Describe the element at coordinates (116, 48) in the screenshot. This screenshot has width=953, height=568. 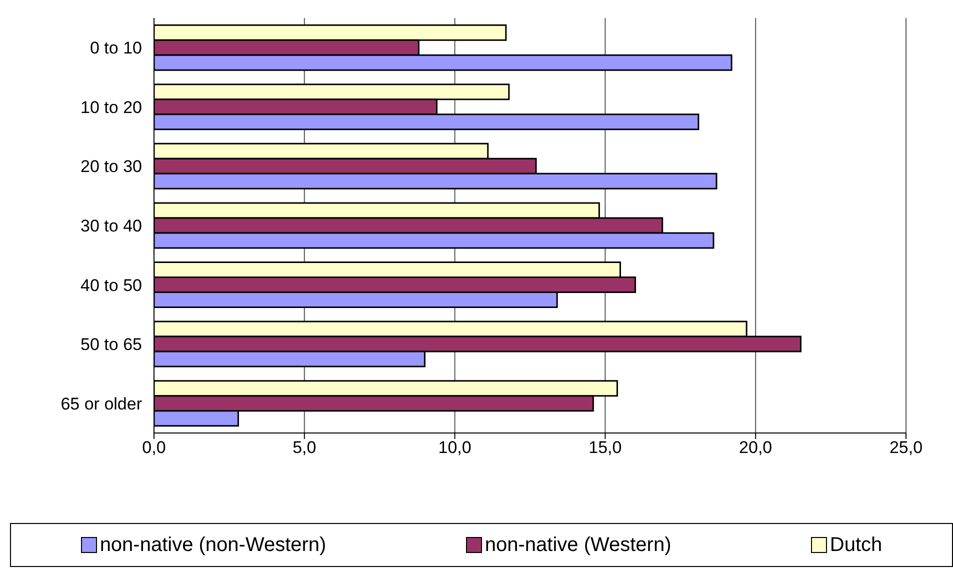
I see `y-tick-label: 0 to 10` at that location.